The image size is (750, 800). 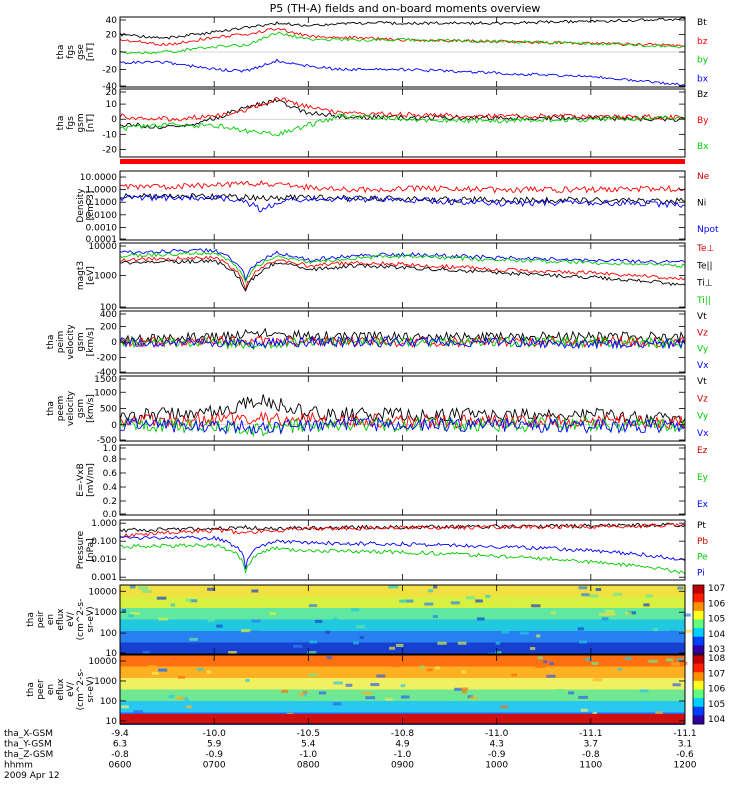 I want to click on series-group, so click(x=402, y=416).